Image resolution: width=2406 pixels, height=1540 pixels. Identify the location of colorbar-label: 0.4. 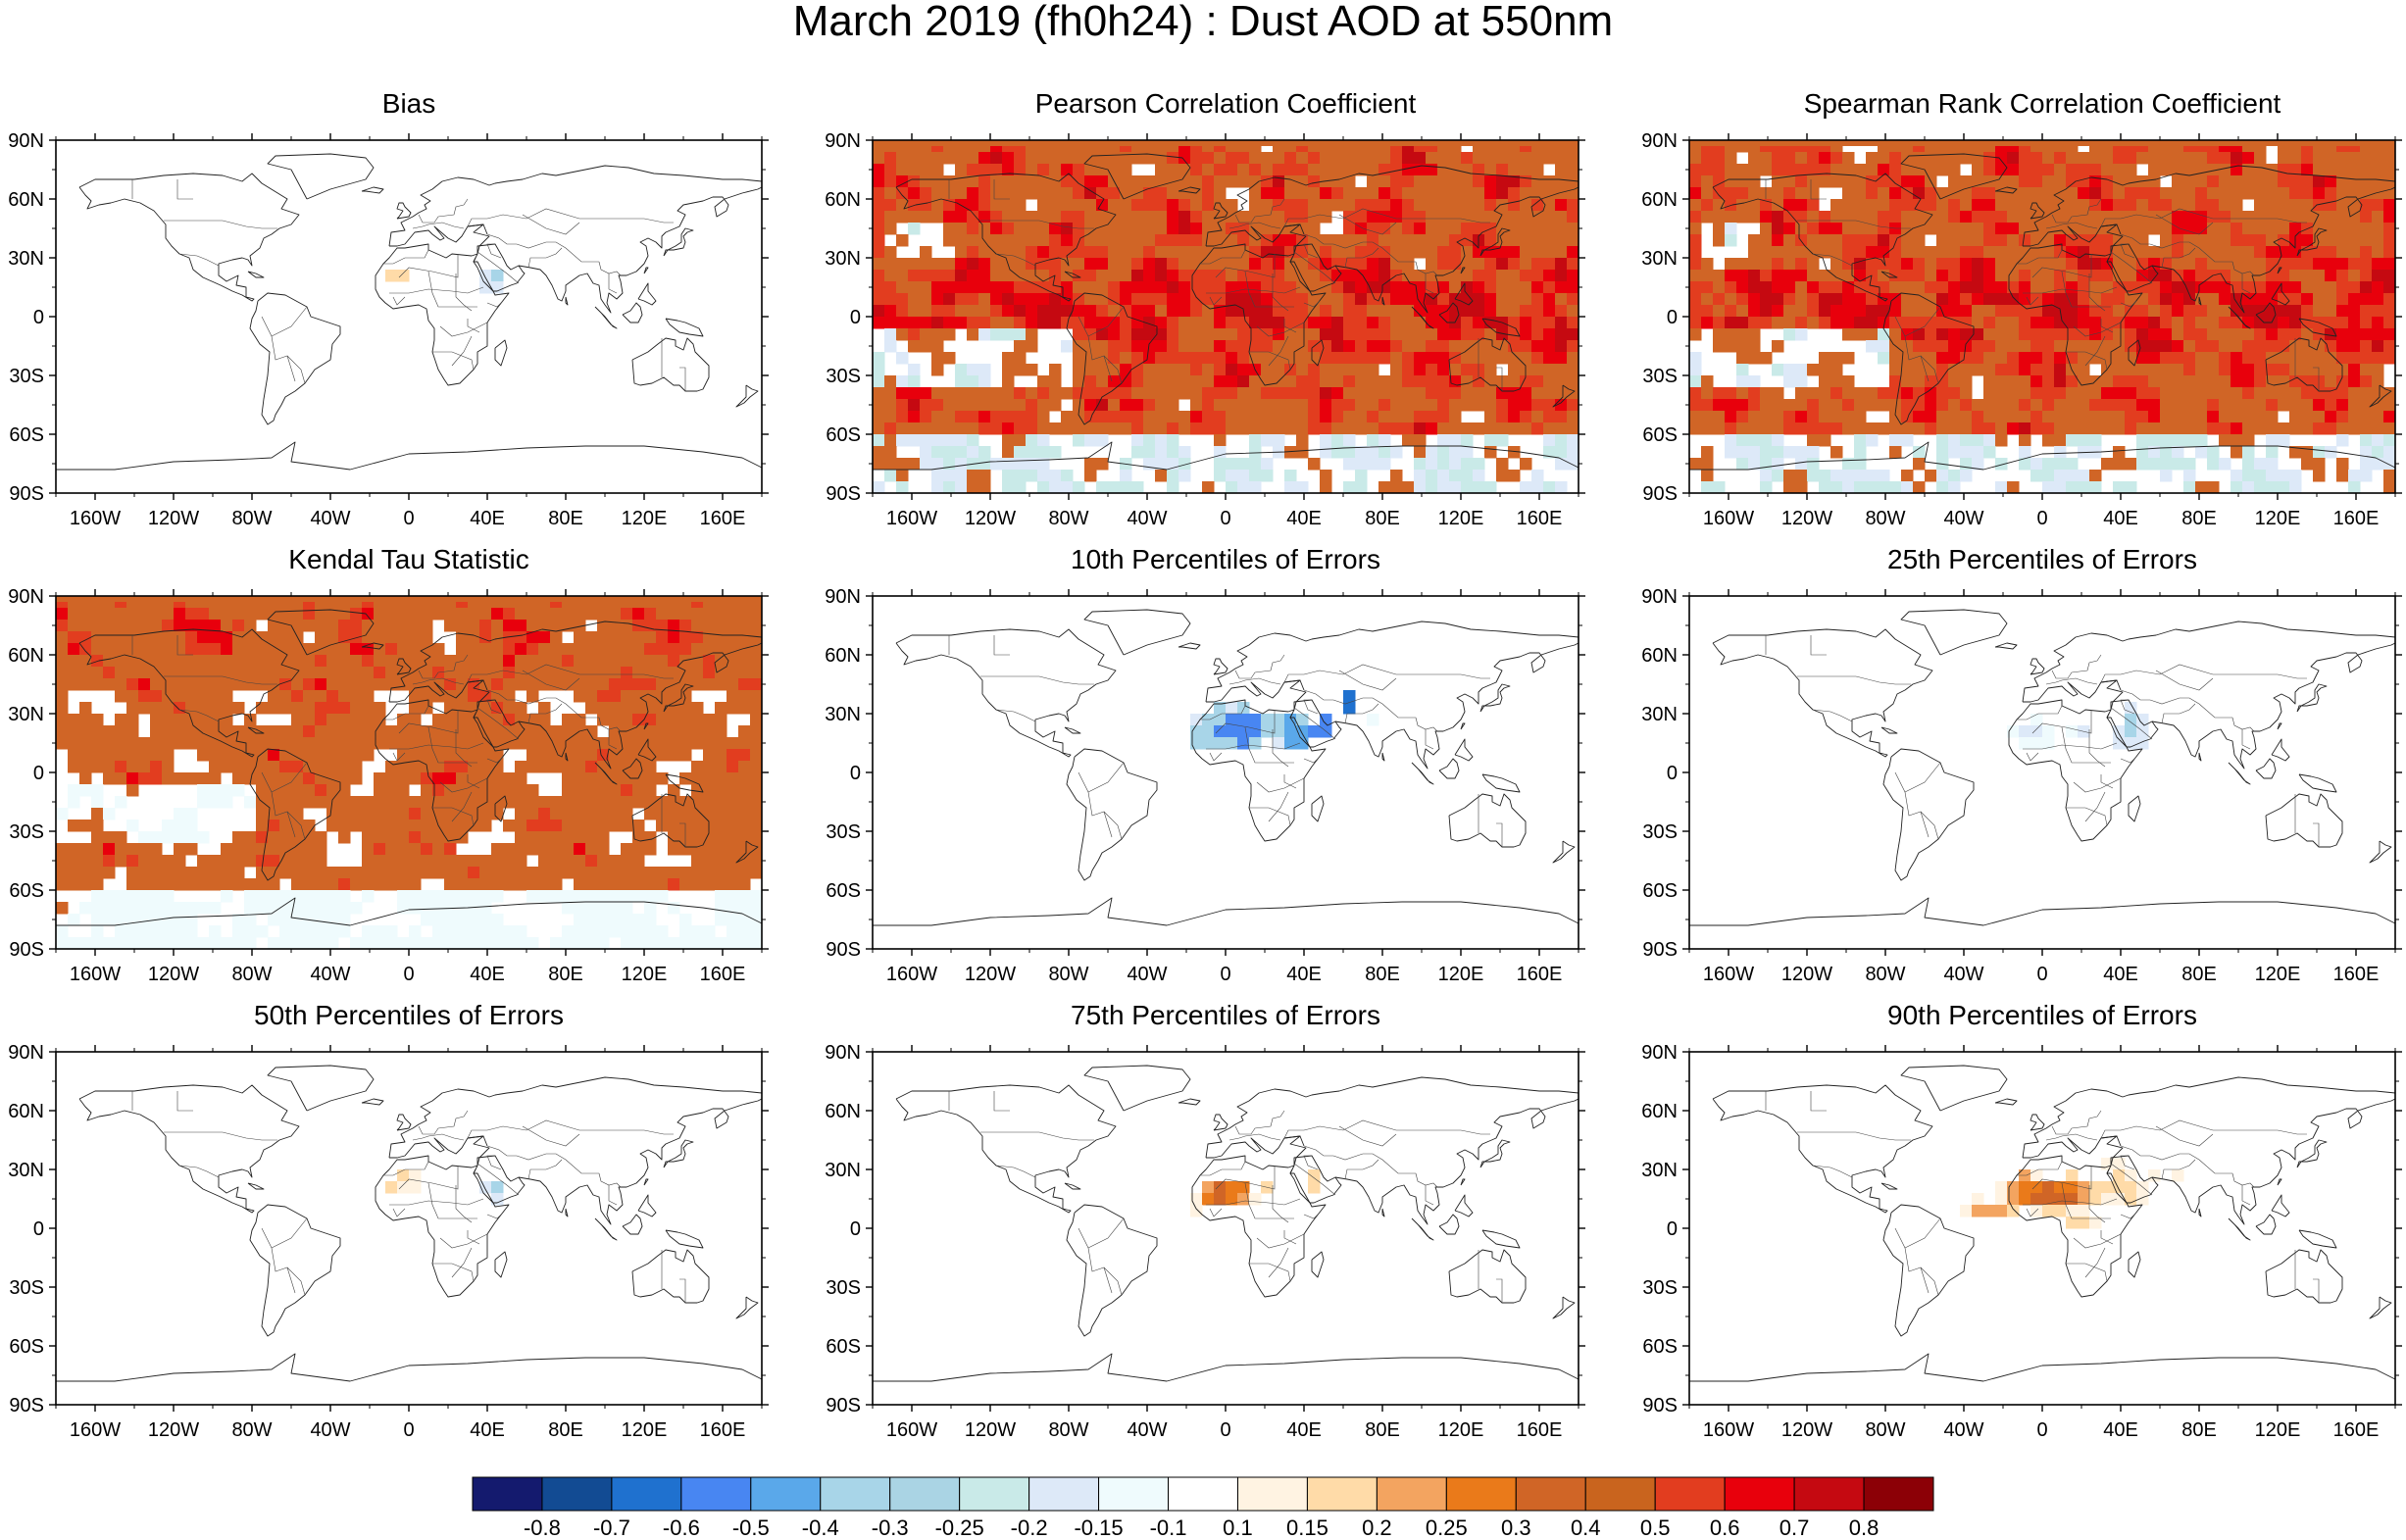
(1586, 1526).